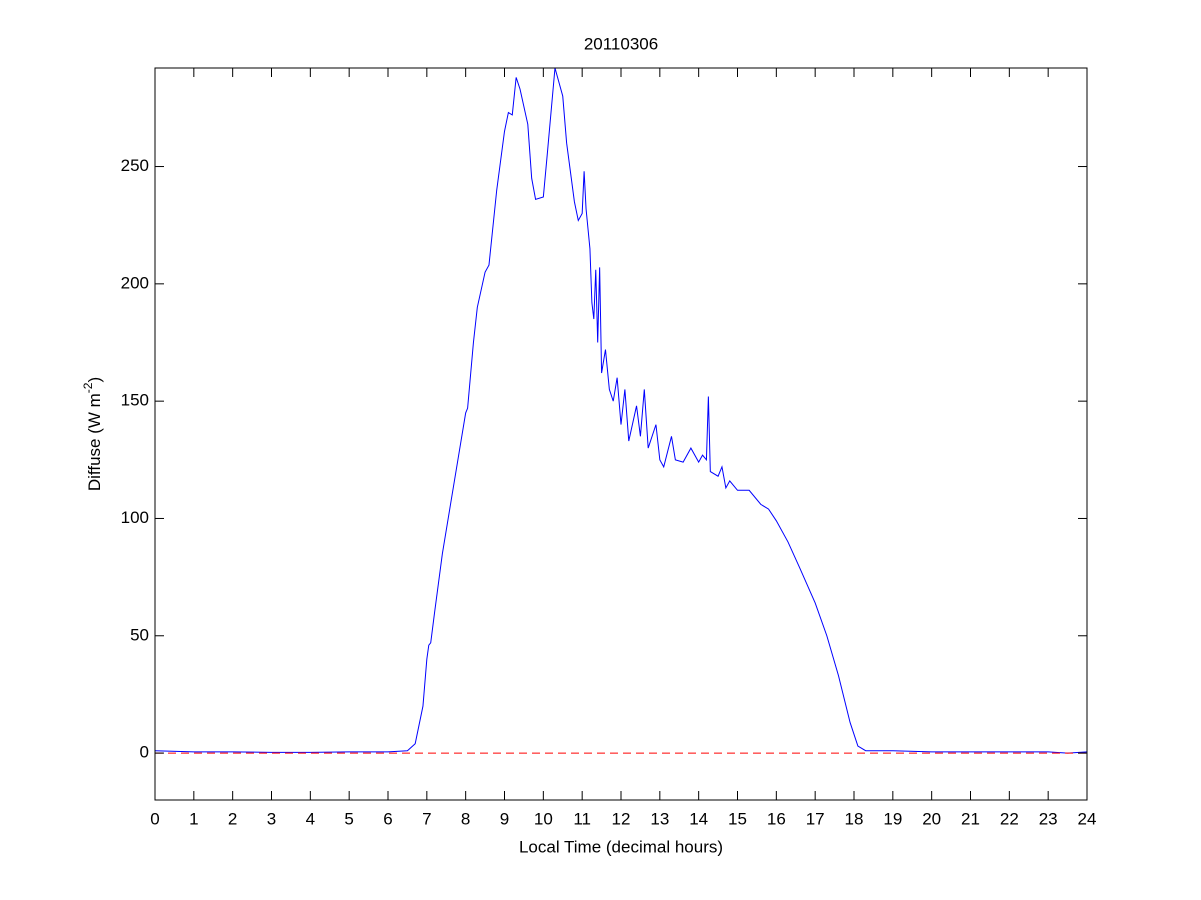 This screenshot has height=900, width=1201. What do you see at coordinates (348, 818) in the screenshot?
I see `x-tick-label: 5` at bounding box center [348, 818].